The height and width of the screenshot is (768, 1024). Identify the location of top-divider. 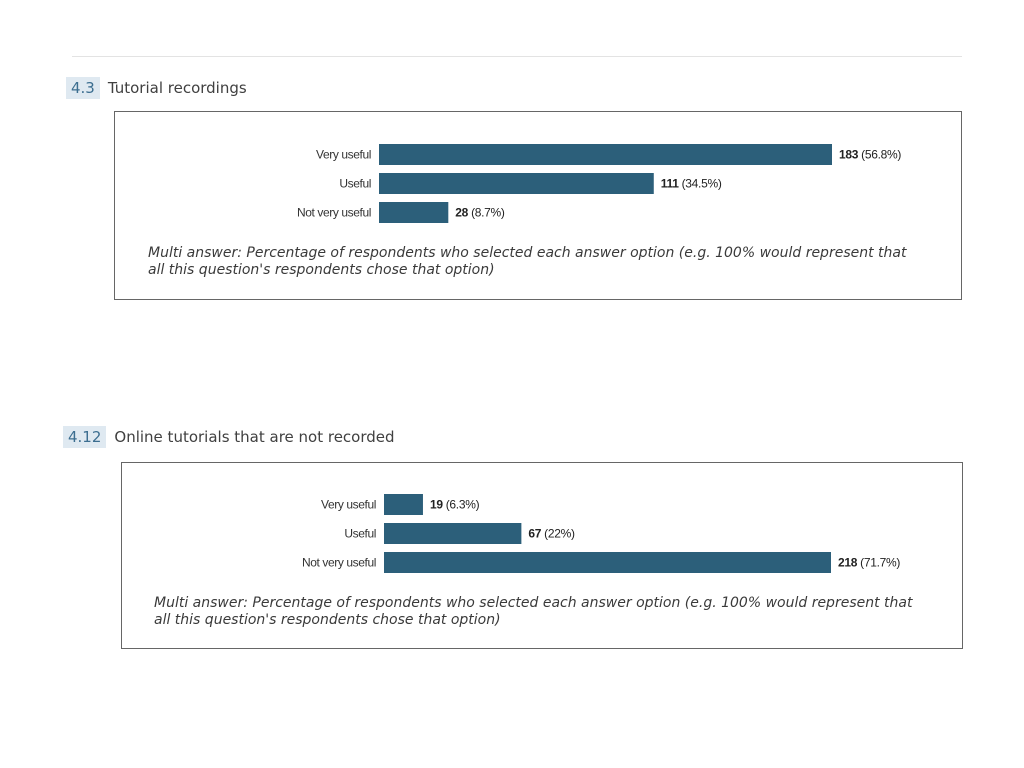
(517, 56).